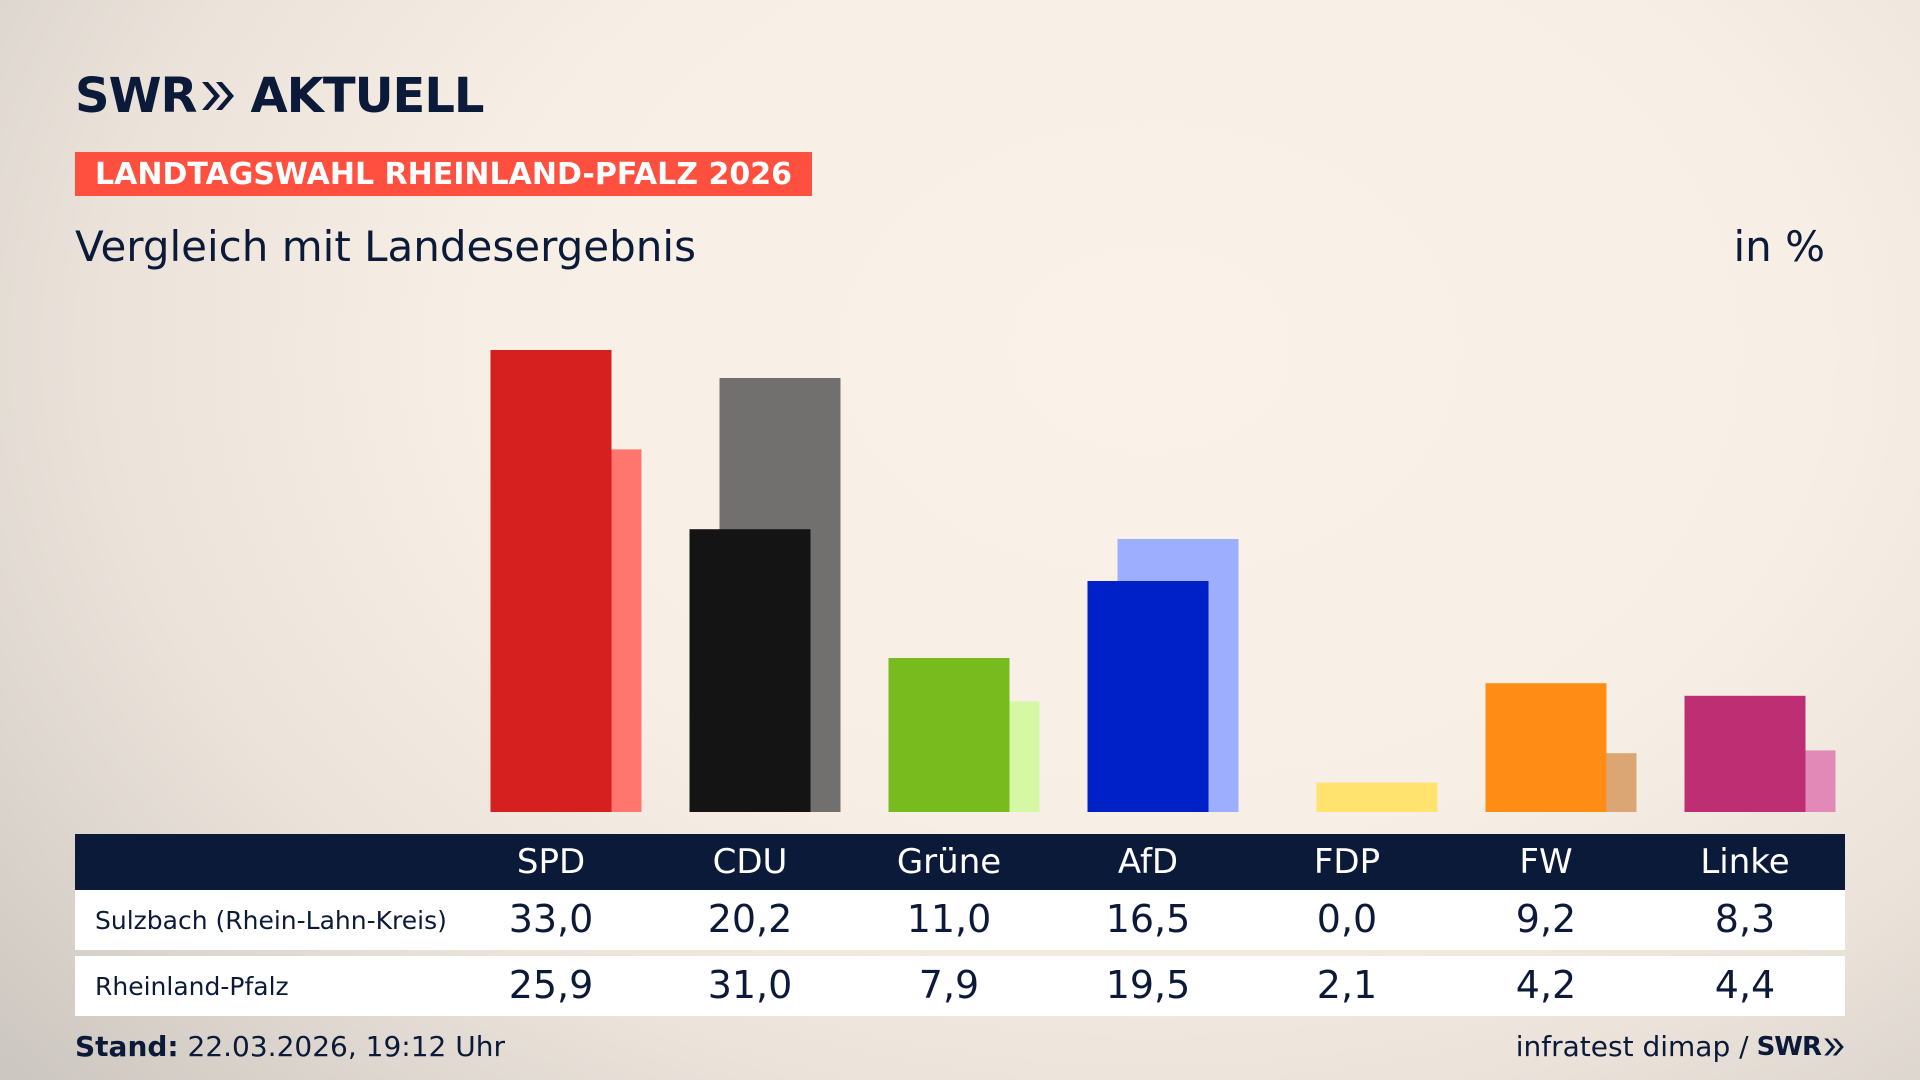 Image resolution: width=1920 pixels, height=1080 pixels. I want to click on bar-local-linke, so click(1745, 753).